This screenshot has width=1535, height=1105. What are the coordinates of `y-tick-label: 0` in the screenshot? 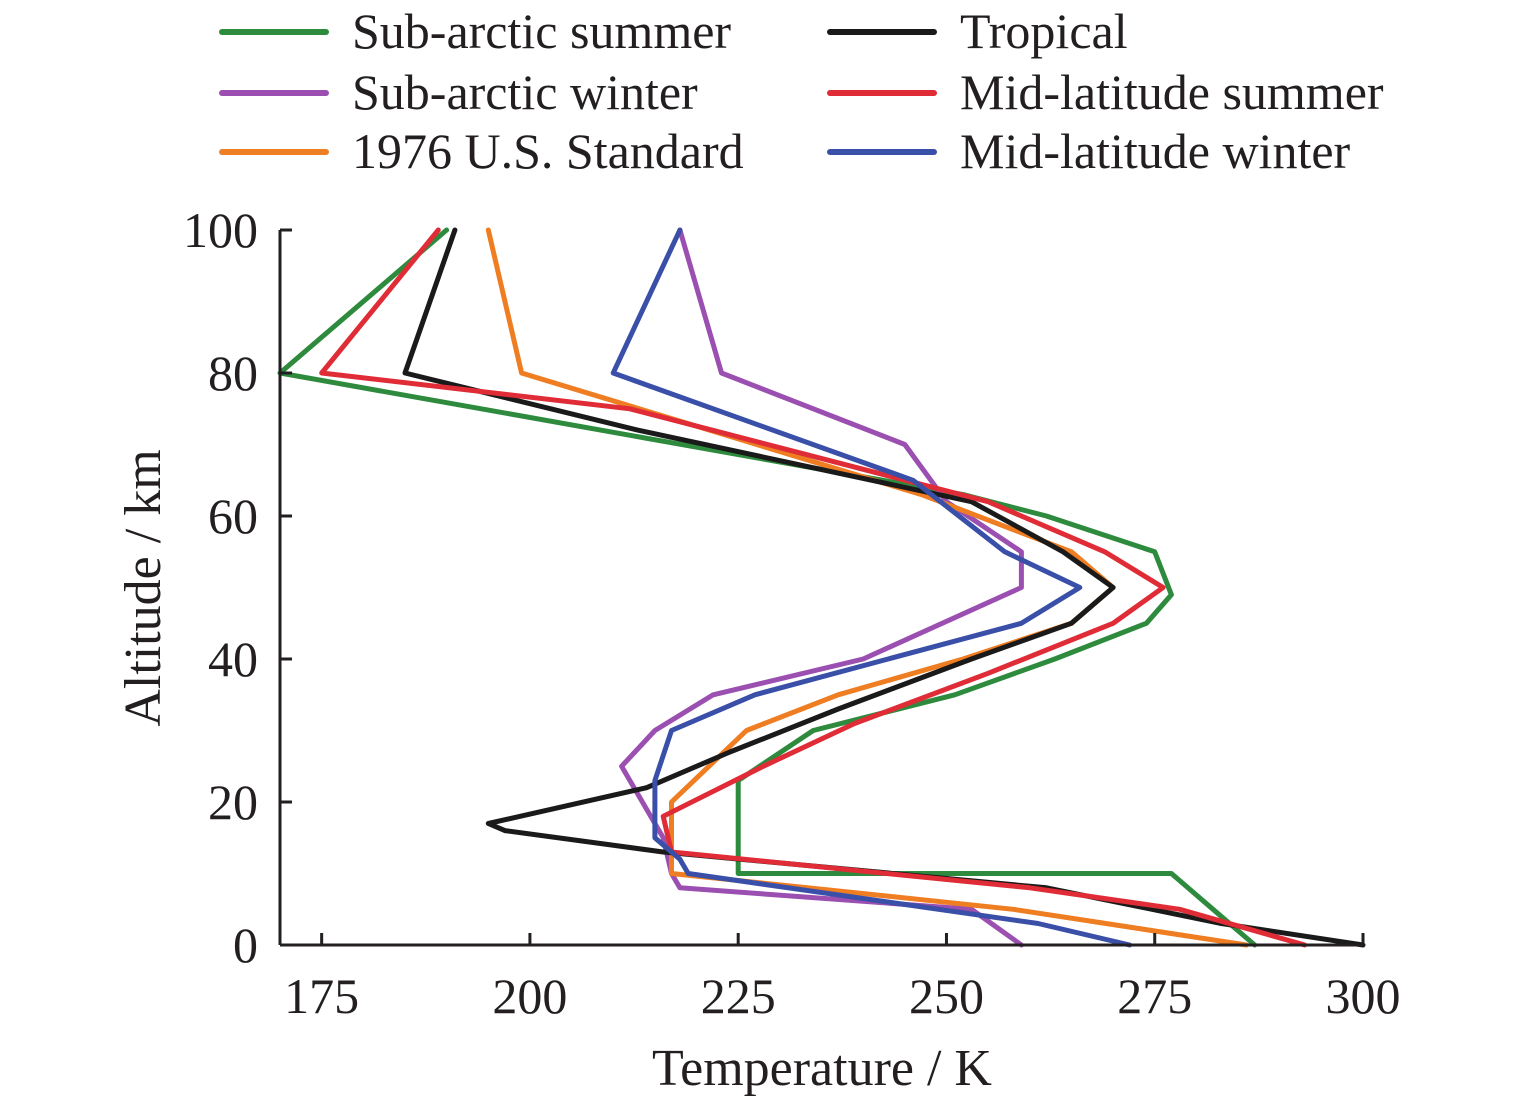 It's located at (245, 945).